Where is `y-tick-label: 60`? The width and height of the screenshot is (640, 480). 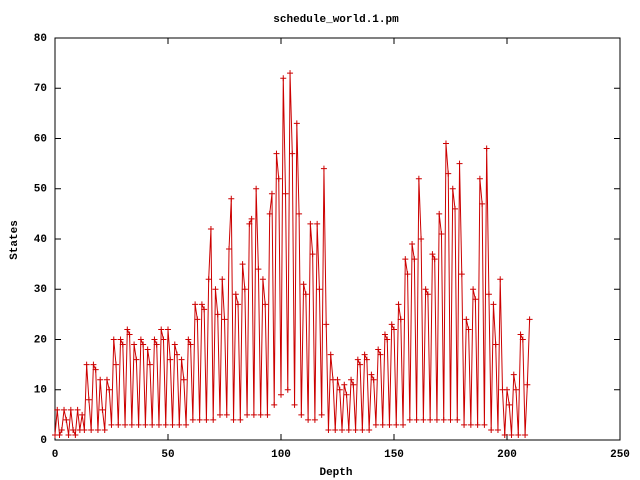
y-tick-label: 60 is located at coordinates (40, 139).